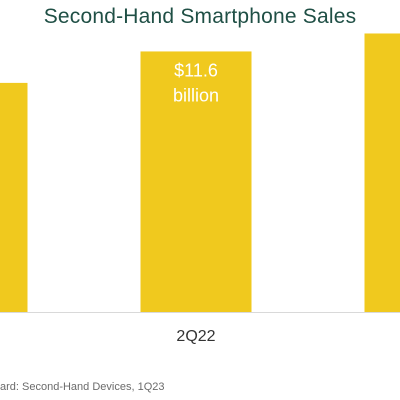  What do you see at coordinates (382, 172) in the screenshot?
I see `bar-3Q22` at bounding box center [382, 172].